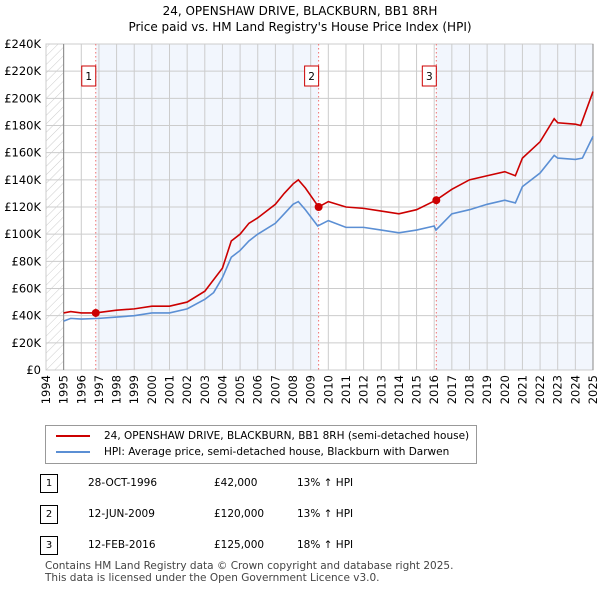 Image resolution: width=600 pixels, height=590 pixels. I want to click on x-tick-label: 1995, so click(64, 389).